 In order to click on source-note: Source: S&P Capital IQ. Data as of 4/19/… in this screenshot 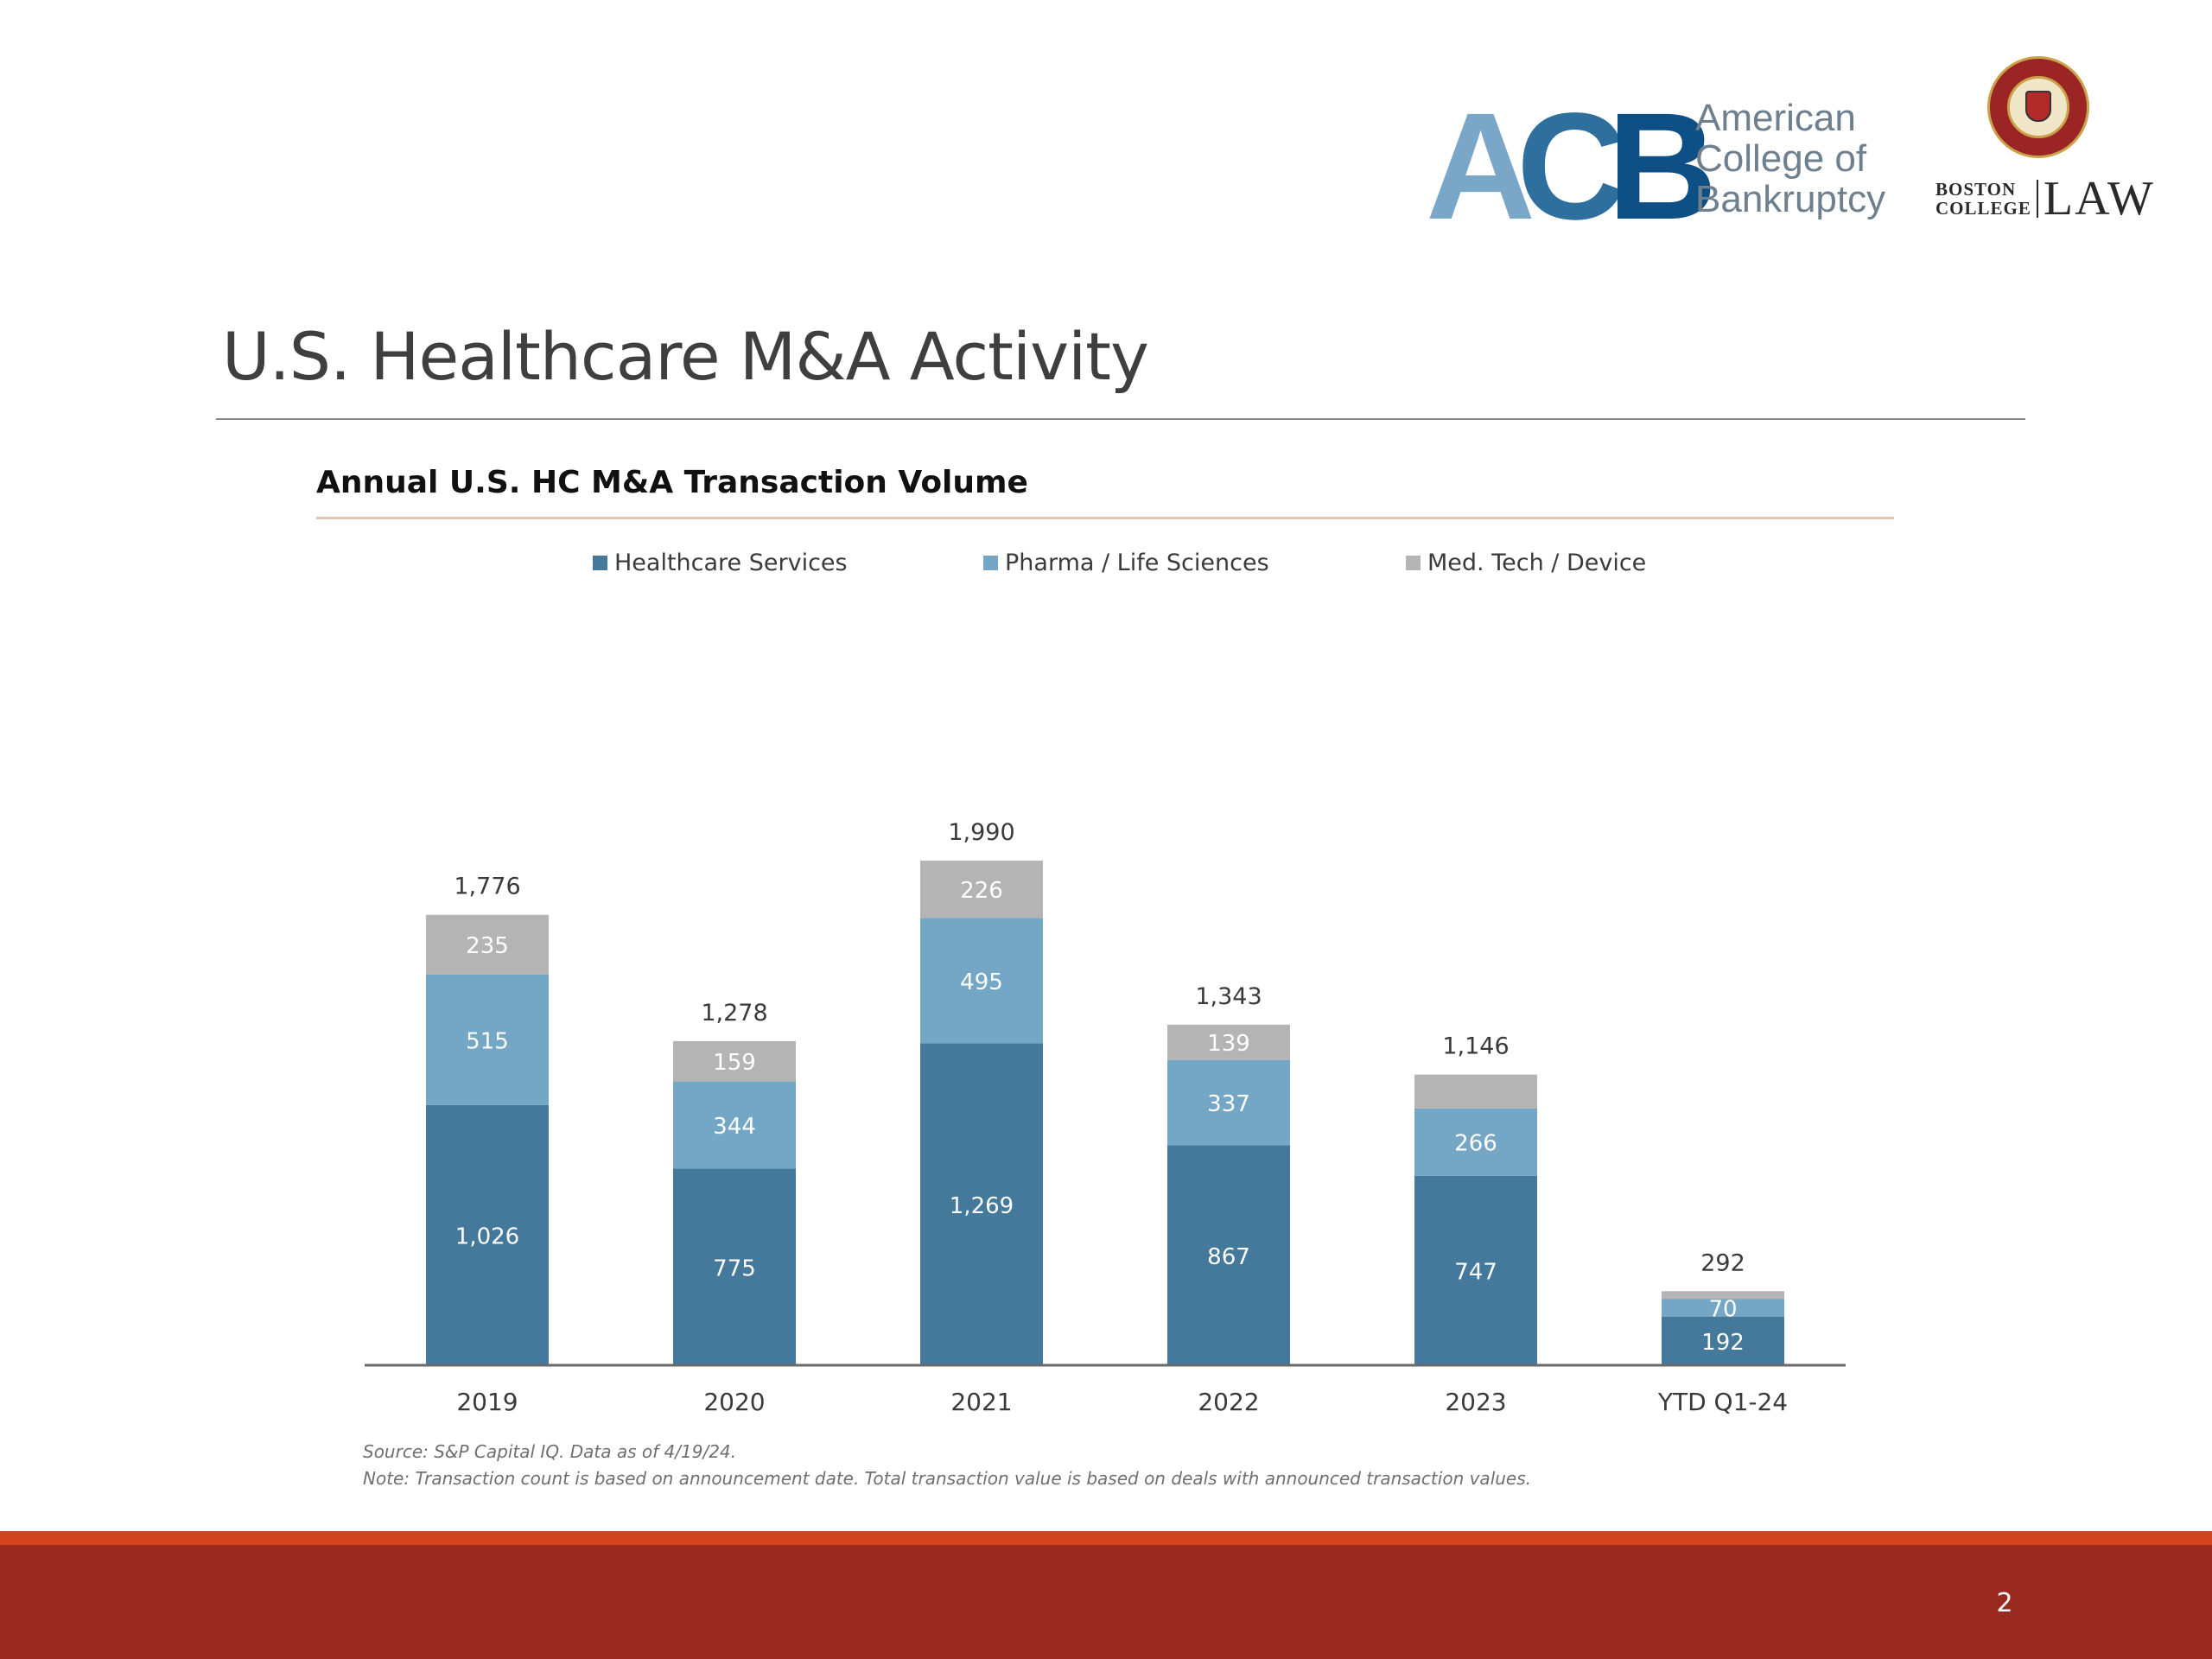, I will do `click(550, 1451)`.